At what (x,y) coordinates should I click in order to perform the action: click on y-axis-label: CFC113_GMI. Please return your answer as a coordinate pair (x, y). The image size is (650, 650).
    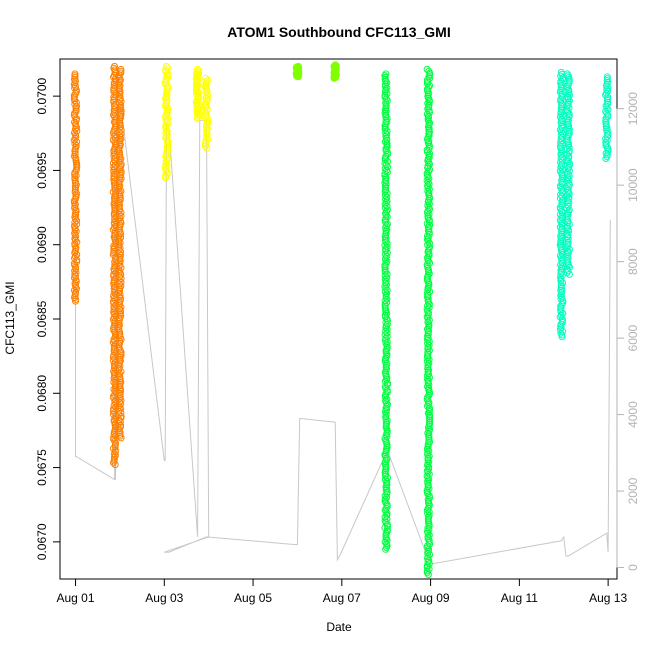
    Looking at the image, I should click on (10, 317).